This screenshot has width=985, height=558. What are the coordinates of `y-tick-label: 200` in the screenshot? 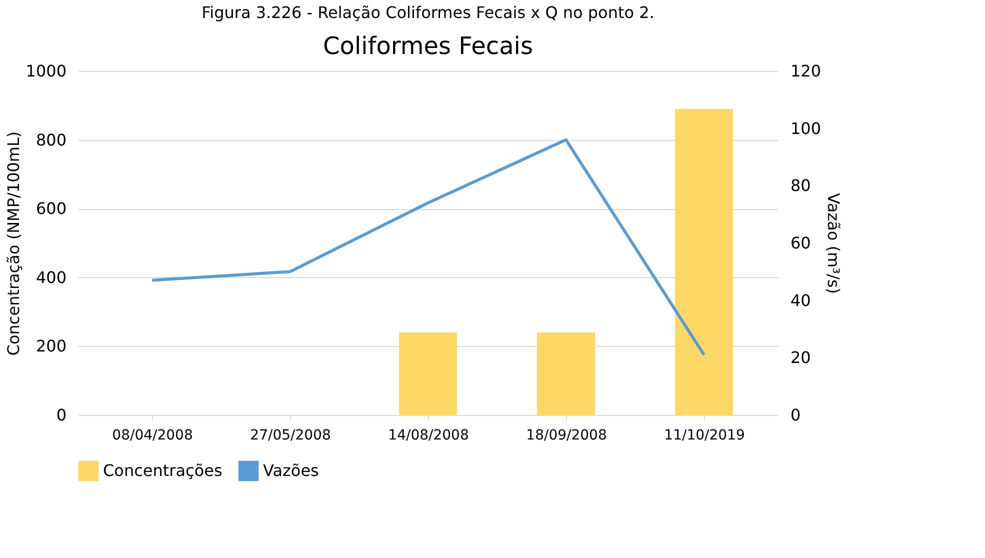 It's located at (51, 346).